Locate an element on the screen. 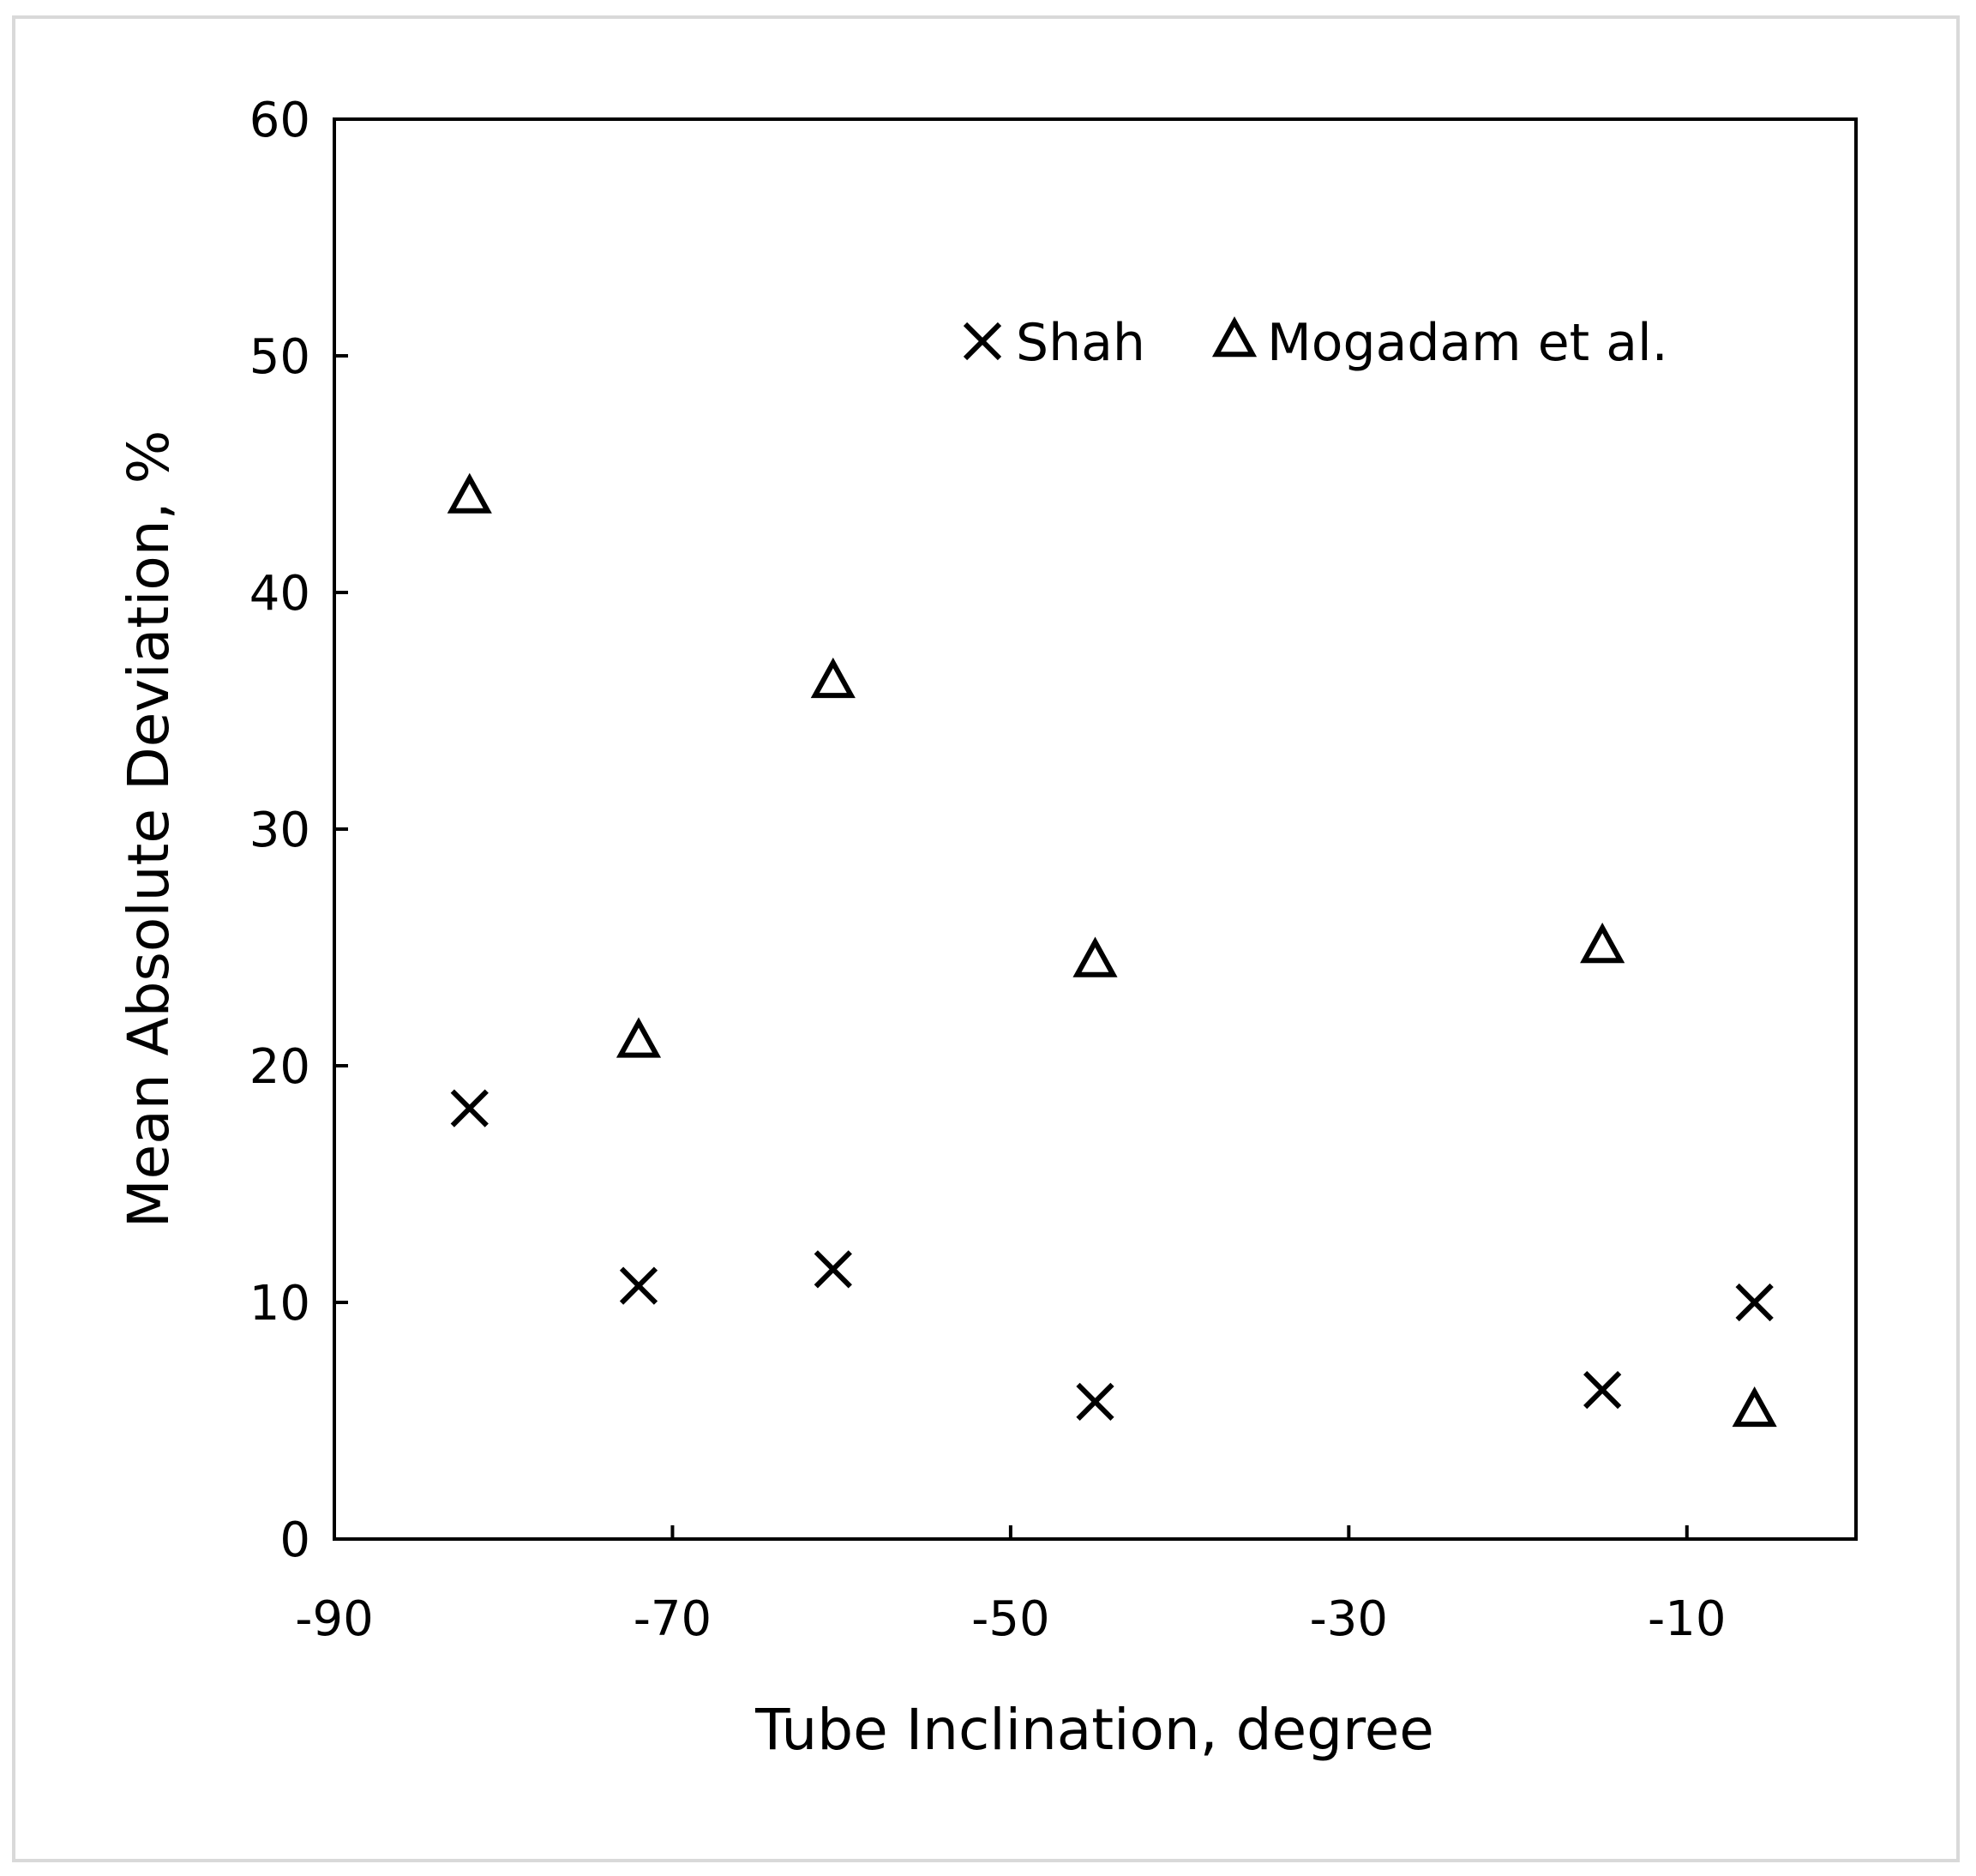 Image resolution: width=1976 pixels, height=1876 pixels. x-axis-title: Tube Inclination, degree is located at coordinates (1094, 1730).